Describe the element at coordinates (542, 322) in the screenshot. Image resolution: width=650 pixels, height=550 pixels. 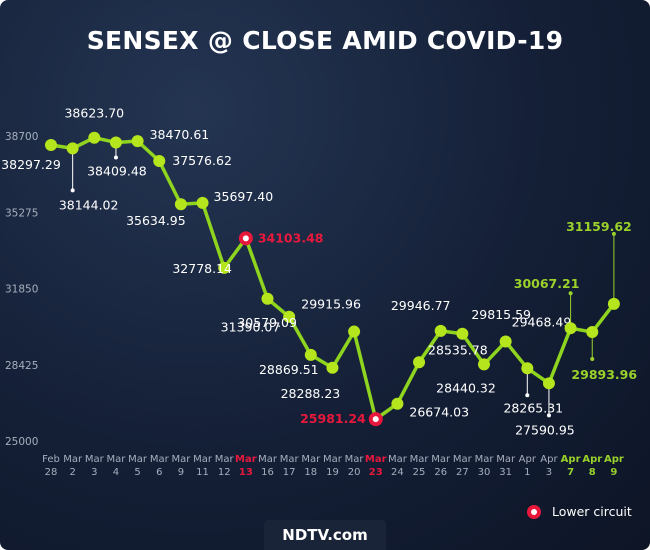
I see `data-label: 29468.49` at that location.